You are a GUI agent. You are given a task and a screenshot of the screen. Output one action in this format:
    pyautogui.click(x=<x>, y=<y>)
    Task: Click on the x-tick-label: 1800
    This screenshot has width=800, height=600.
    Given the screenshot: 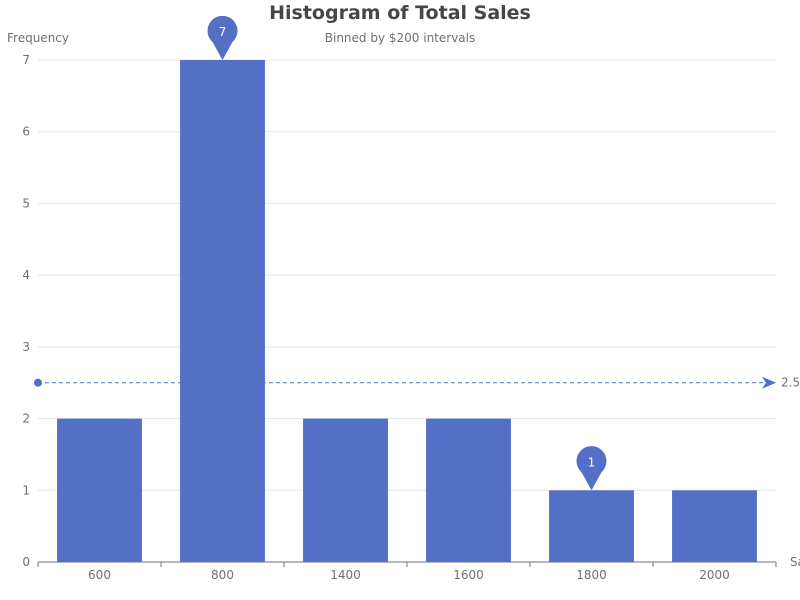 What is the action you would take?
    pyautogui.click(x=591, y=575)
    